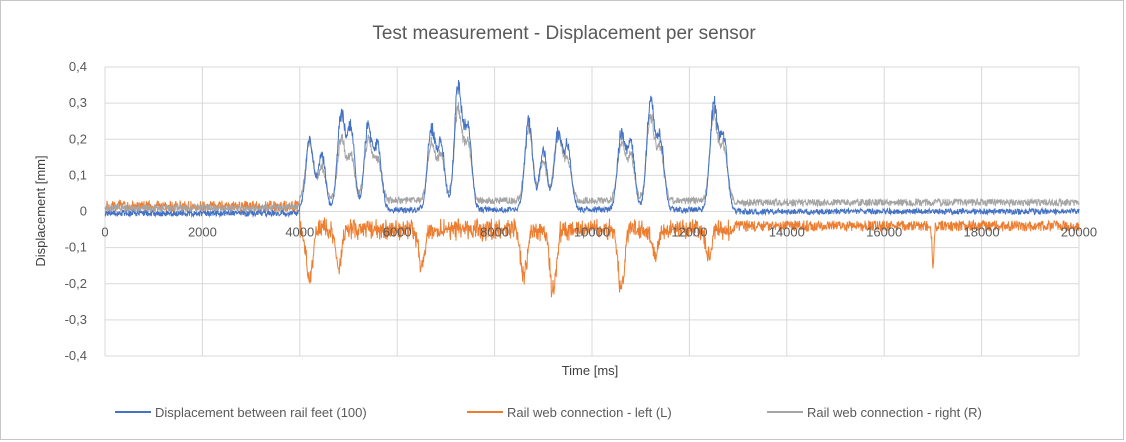  Describe the element at coordinates (589, 412) in the screenshot. I see `legend-label: Rail web connection - left (L)` at that location.